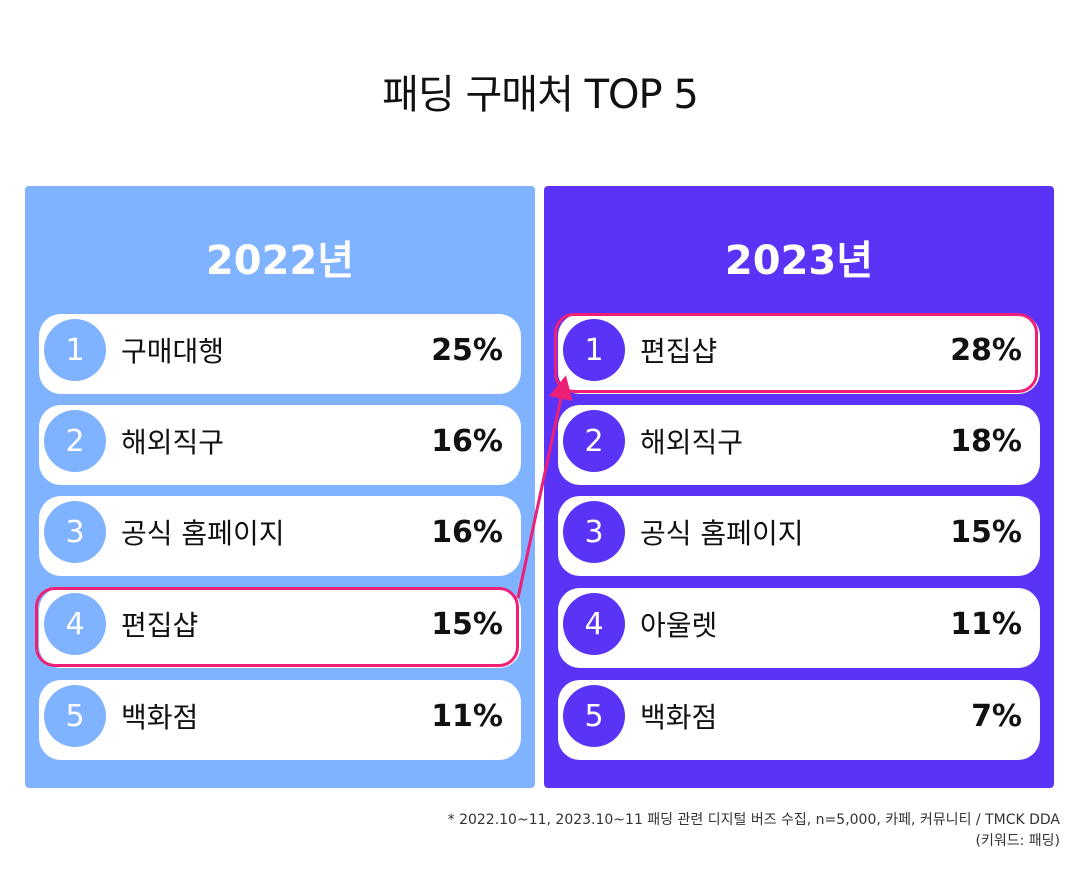 The image size is (1080, 886). What do you see at coordinates (986, 350) in the screenshot?
I see `percent-value: 28%` at bounding box center [986, 350].